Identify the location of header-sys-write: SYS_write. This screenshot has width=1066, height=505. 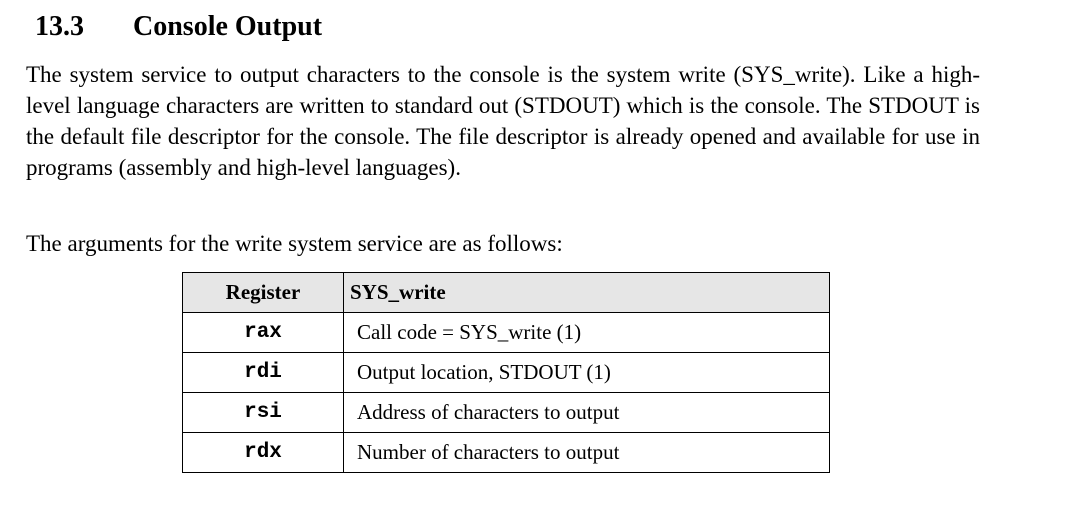
(586, 292).